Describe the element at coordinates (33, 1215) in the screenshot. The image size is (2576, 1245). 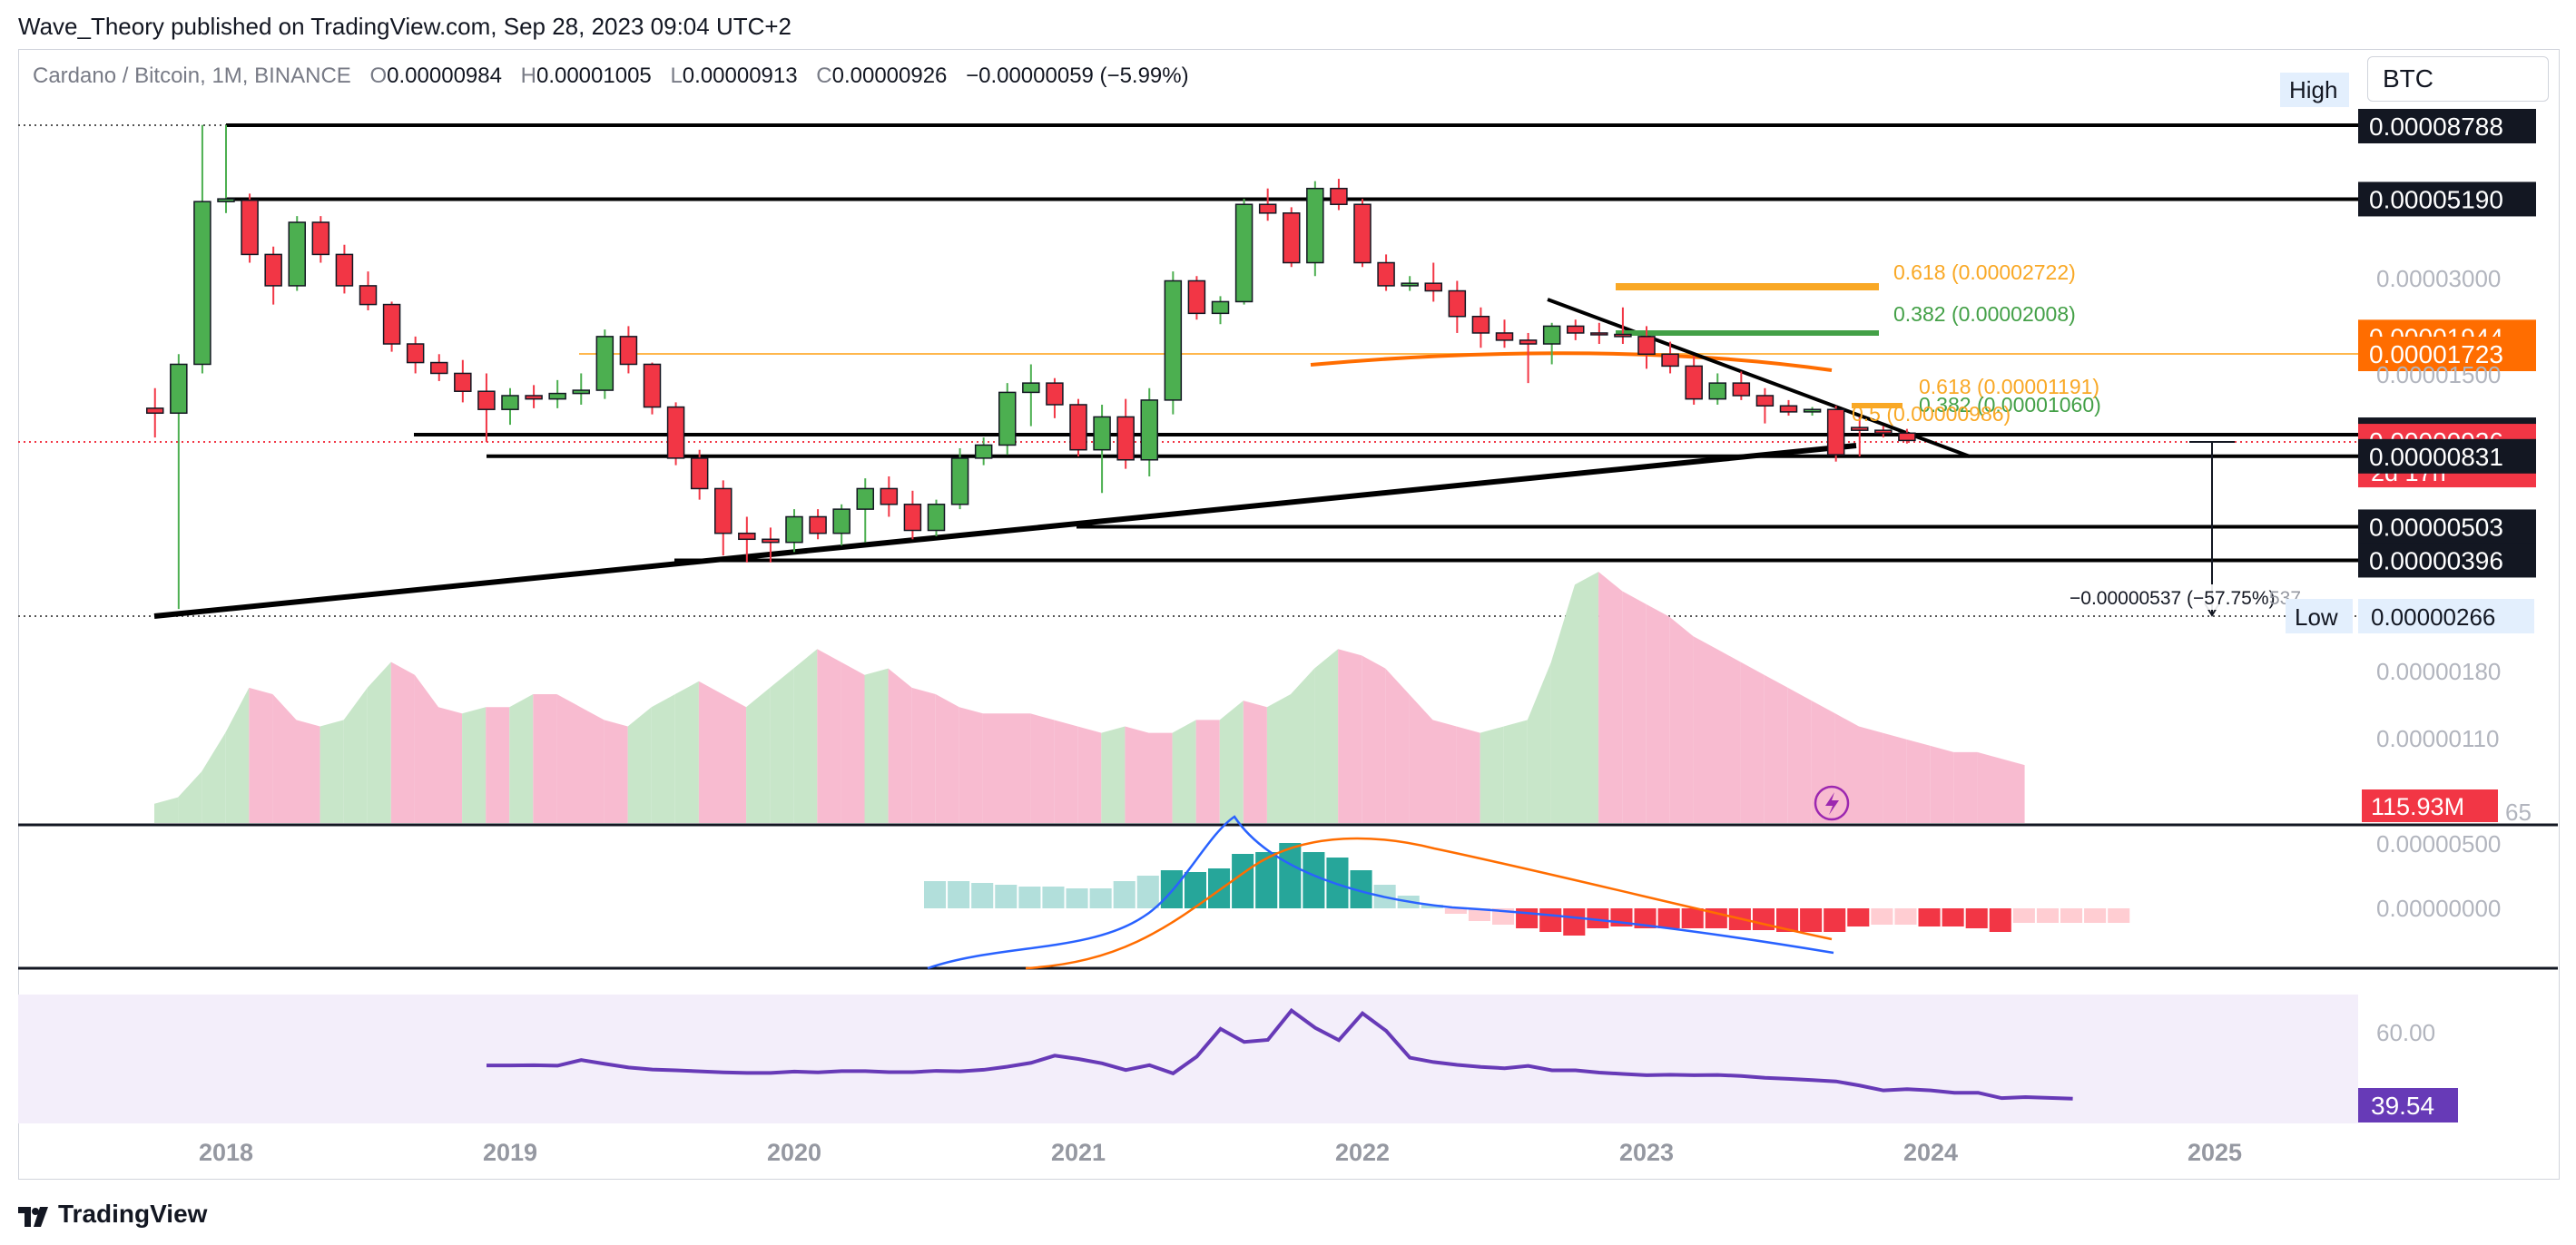
I see `tradingview-mark-icon` at that location.